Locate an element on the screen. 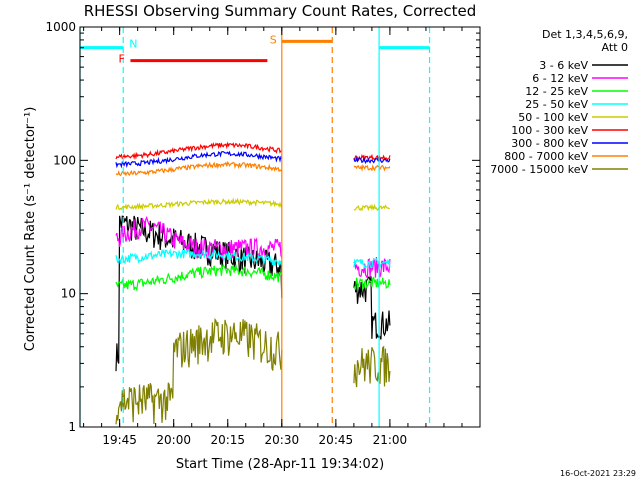  x-tick-label: 19:45 is located at coordinates (119, 440).